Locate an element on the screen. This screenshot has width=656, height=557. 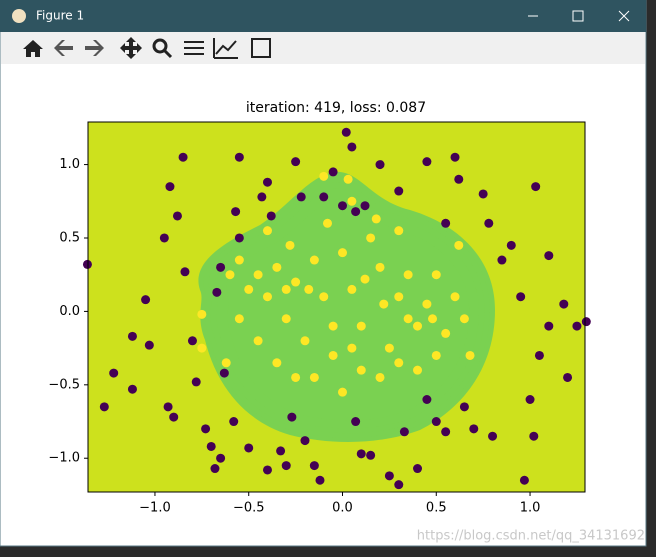
y-tick-label: −0.5 is located at coordinates (64, 384).